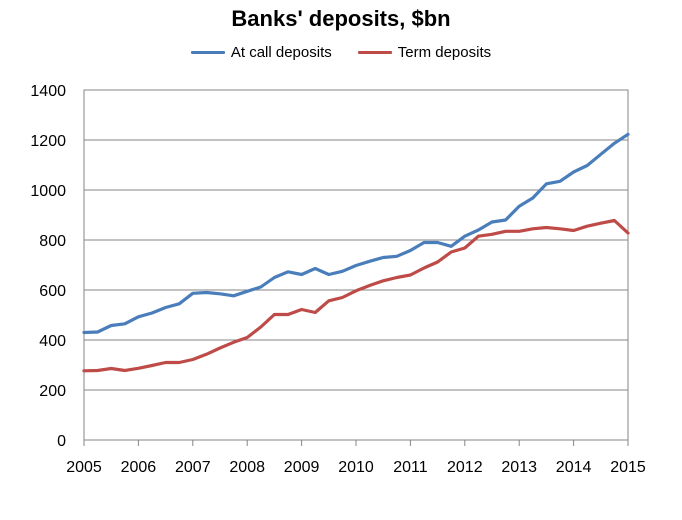 Image resolution: width=682 pixels, height=520 pixels. What do you see at coordinates (52, 391) in the screenshot?
I see `y-tick-label-200: 200` at bounding box center [52, 391].